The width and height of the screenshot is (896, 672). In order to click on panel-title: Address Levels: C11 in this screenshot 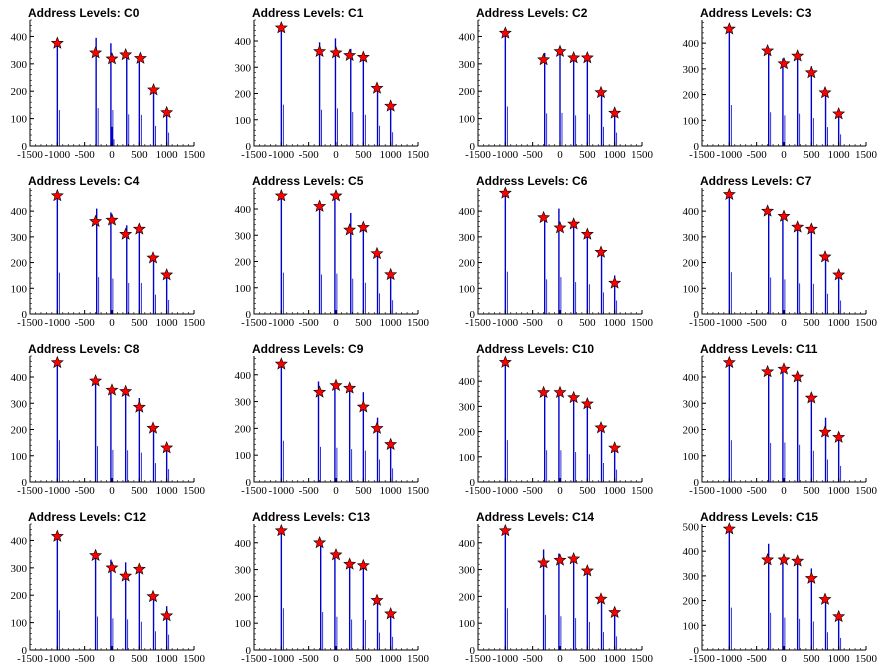, I will do `click(759, 349)`.